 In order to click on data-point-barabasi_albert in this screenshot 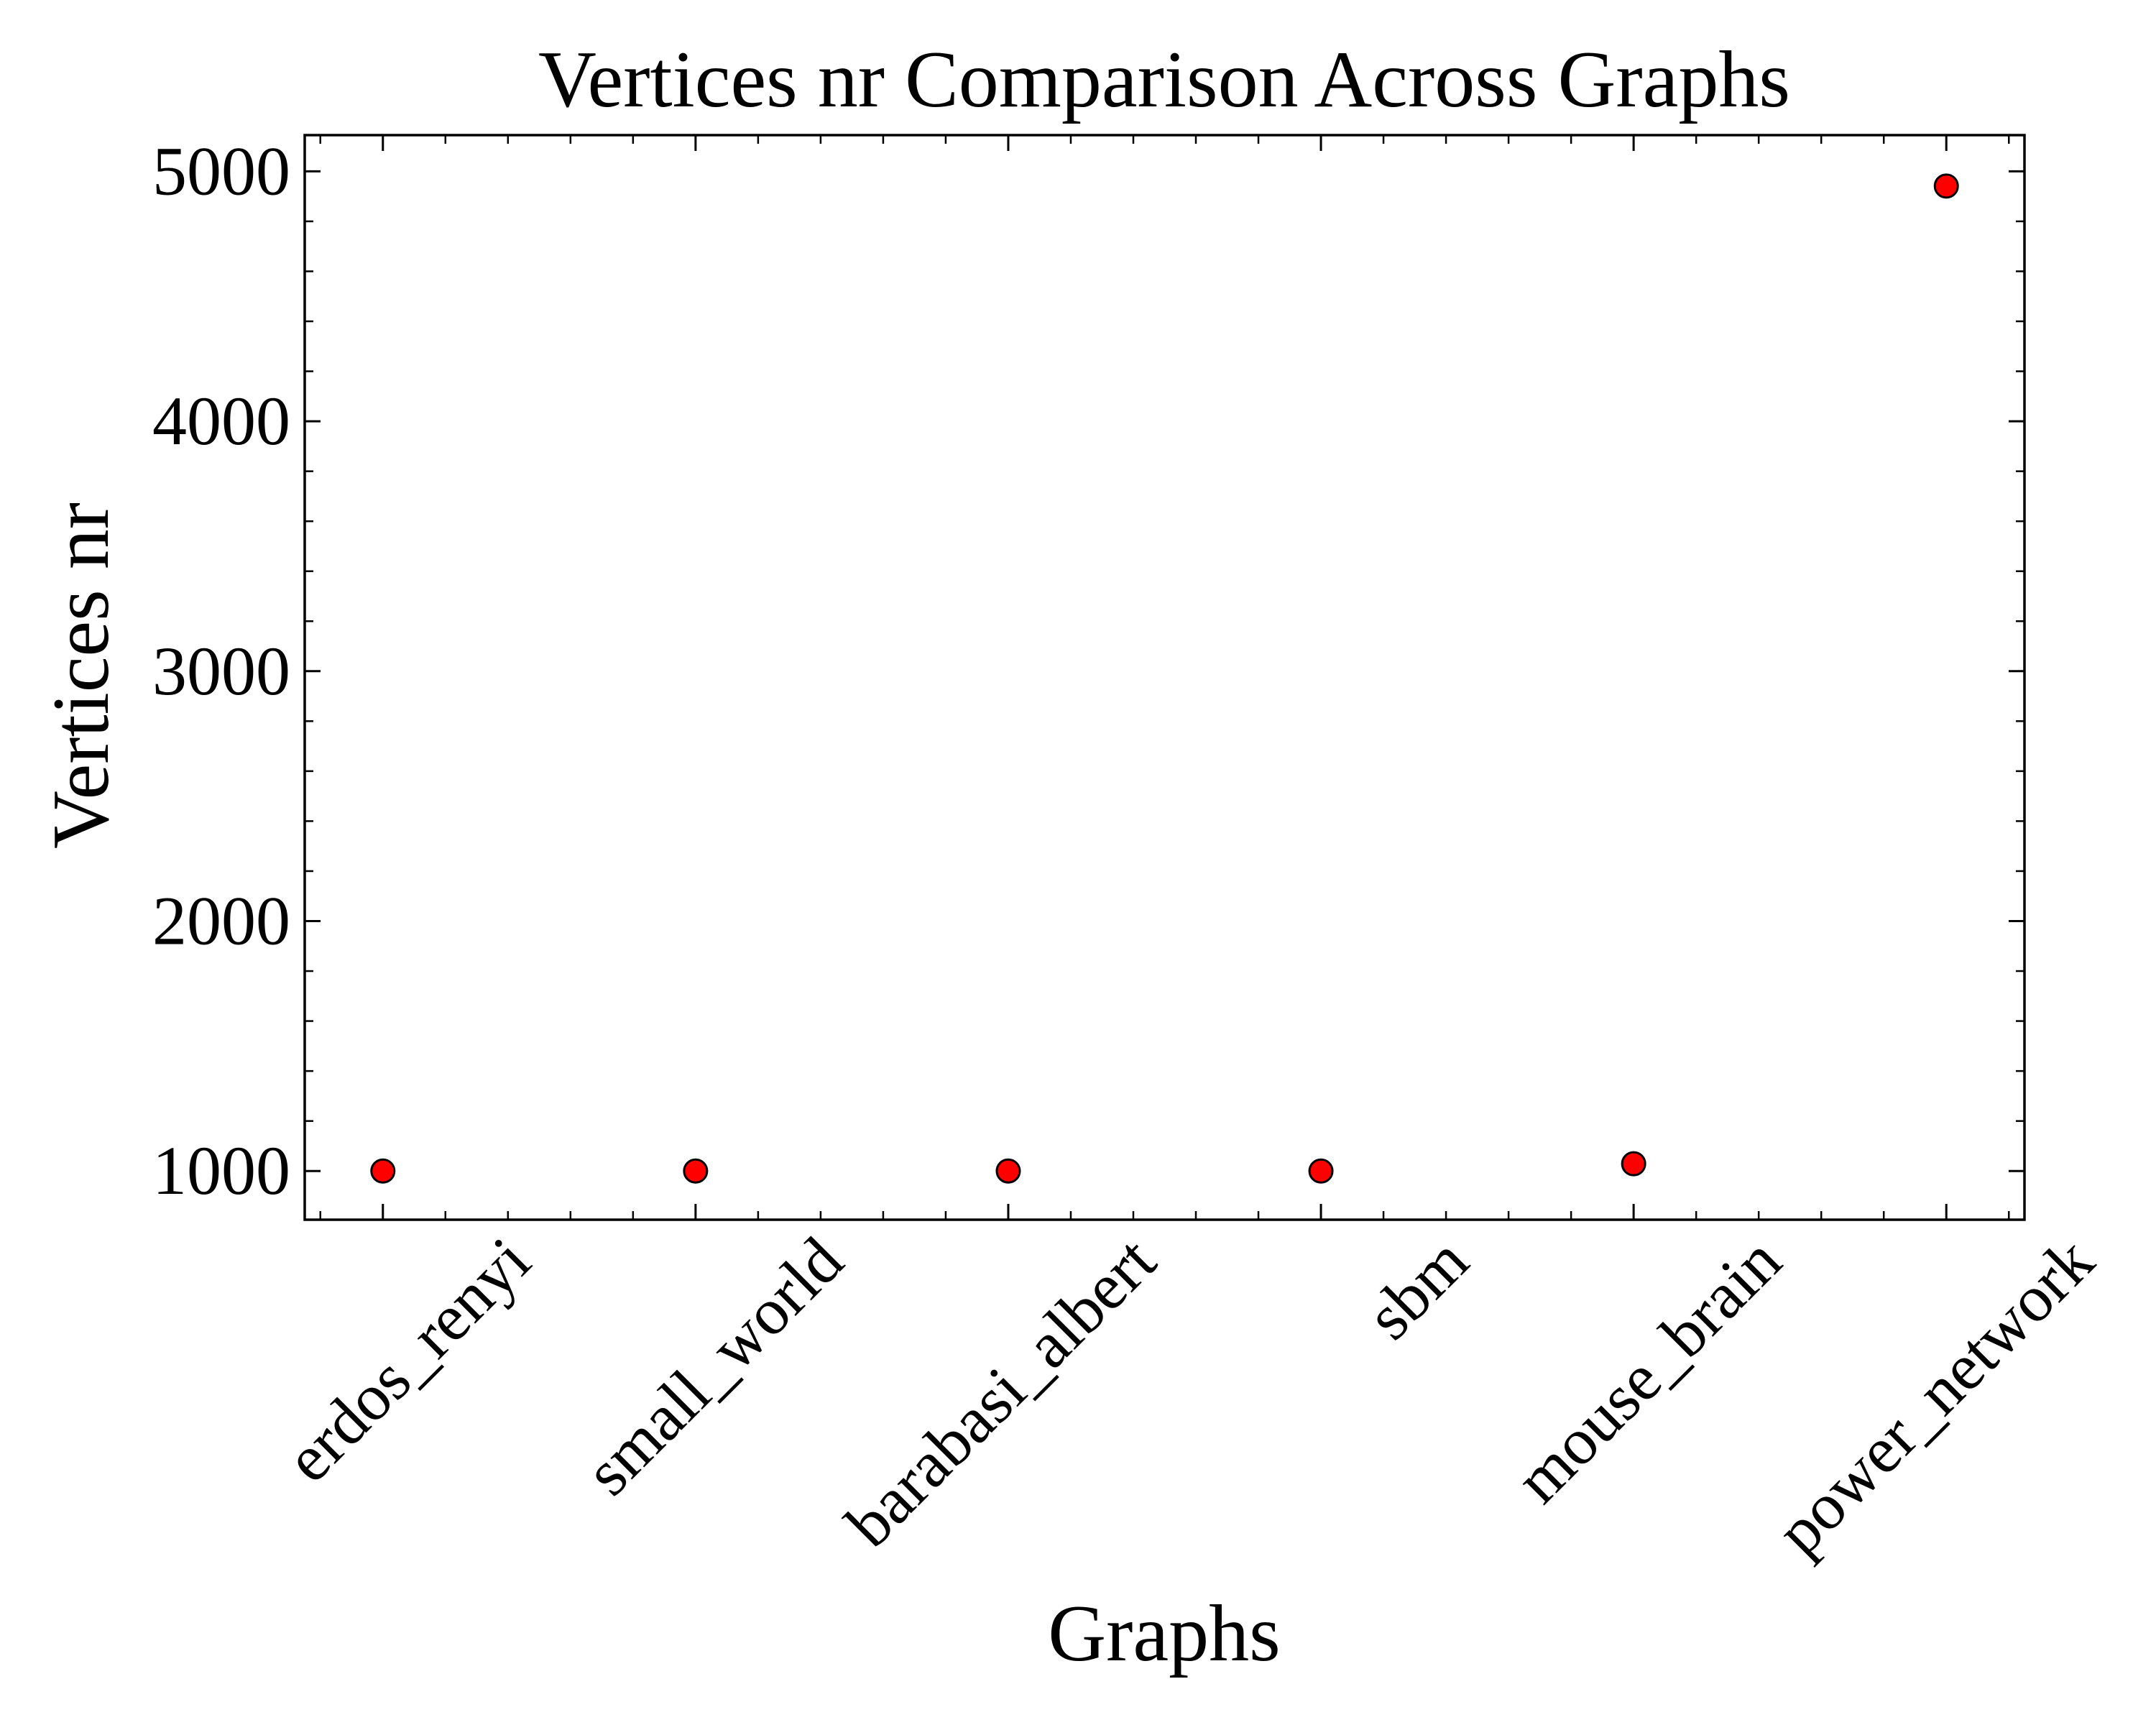, I will do `click(1008, 1171)`.